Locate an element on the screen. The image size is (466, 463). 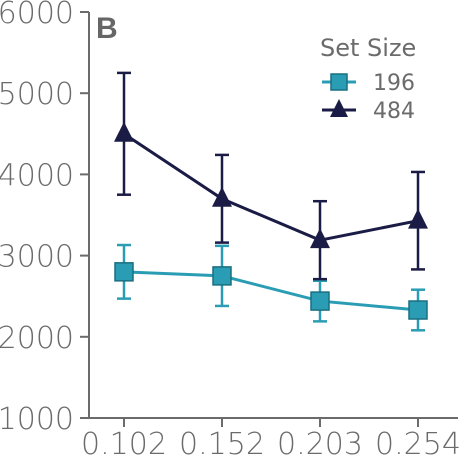
series-line is located at coordinates (271, 291).